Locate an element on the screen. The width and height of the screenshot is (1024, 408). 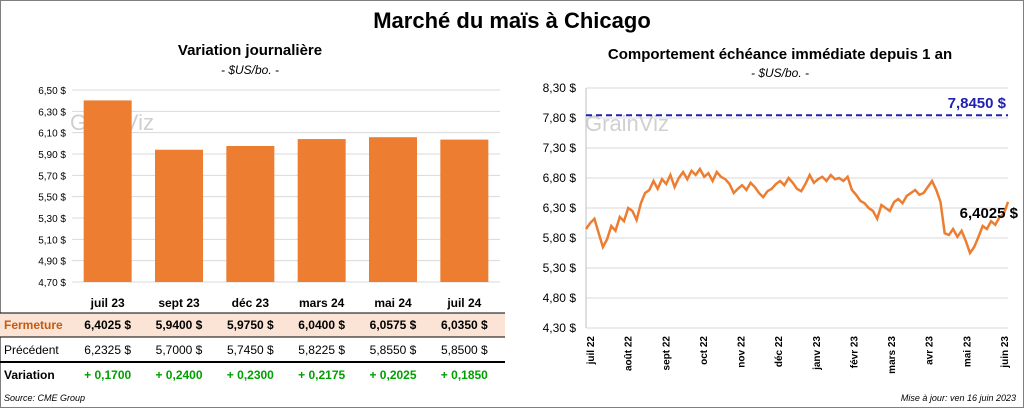
left-x-tick: mai 24 is located at coordinates (393, 303).